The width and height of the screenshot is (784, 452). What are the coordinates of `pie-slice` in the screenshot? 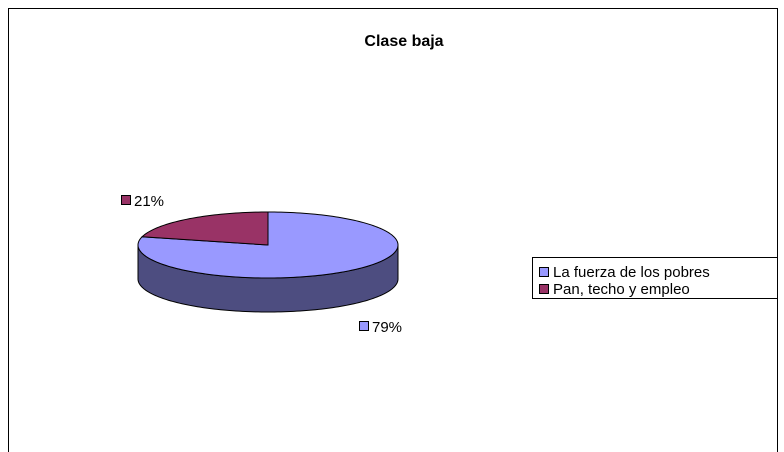 It's located at (204, 228).